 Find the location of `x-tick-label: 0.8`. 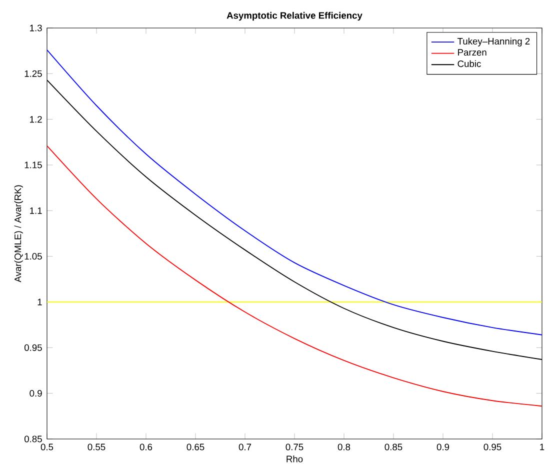

x-tick-label: 0.8 is located at coordinates (344, 447).